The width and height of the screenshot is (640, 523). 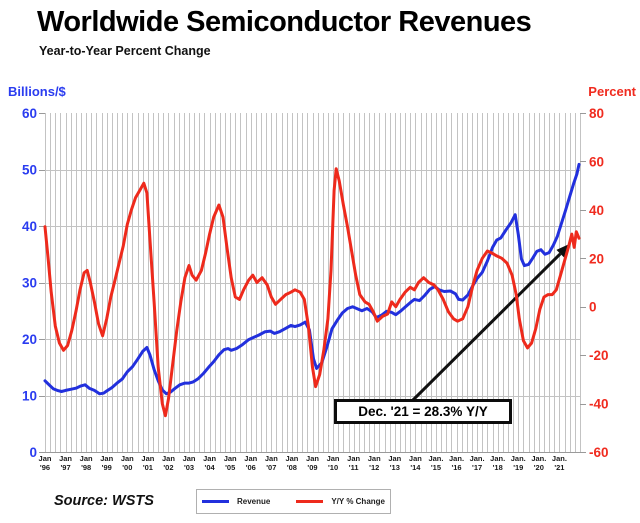 I want to click on left-axis-title: Billions/$, so click(x=37, y=91).